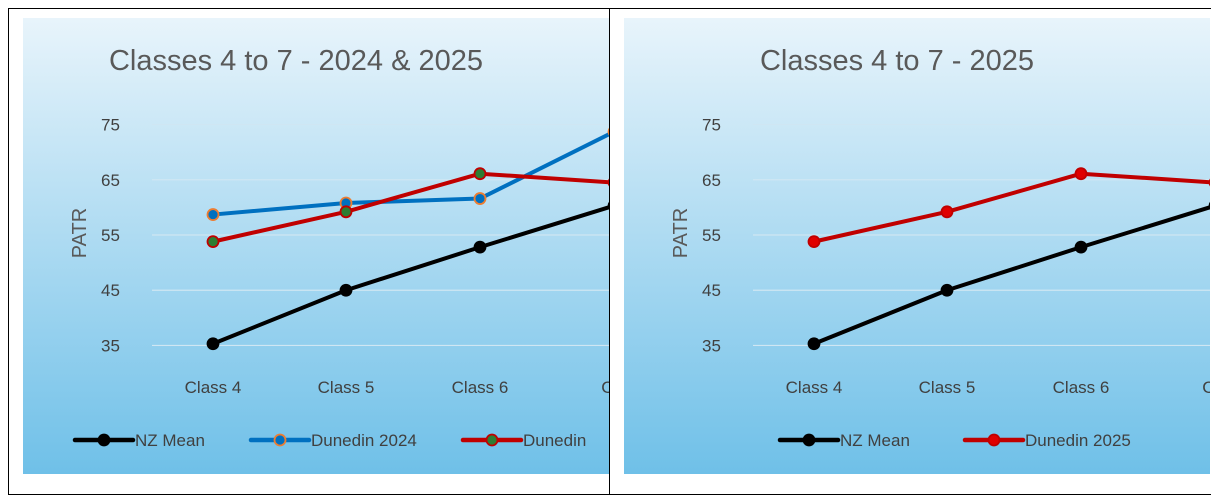  What do you see at coordinates (554, 440) in the screenshot?
I see `legend-label-dunedin-2025: Dunedin` at bounding box center [554, 440].